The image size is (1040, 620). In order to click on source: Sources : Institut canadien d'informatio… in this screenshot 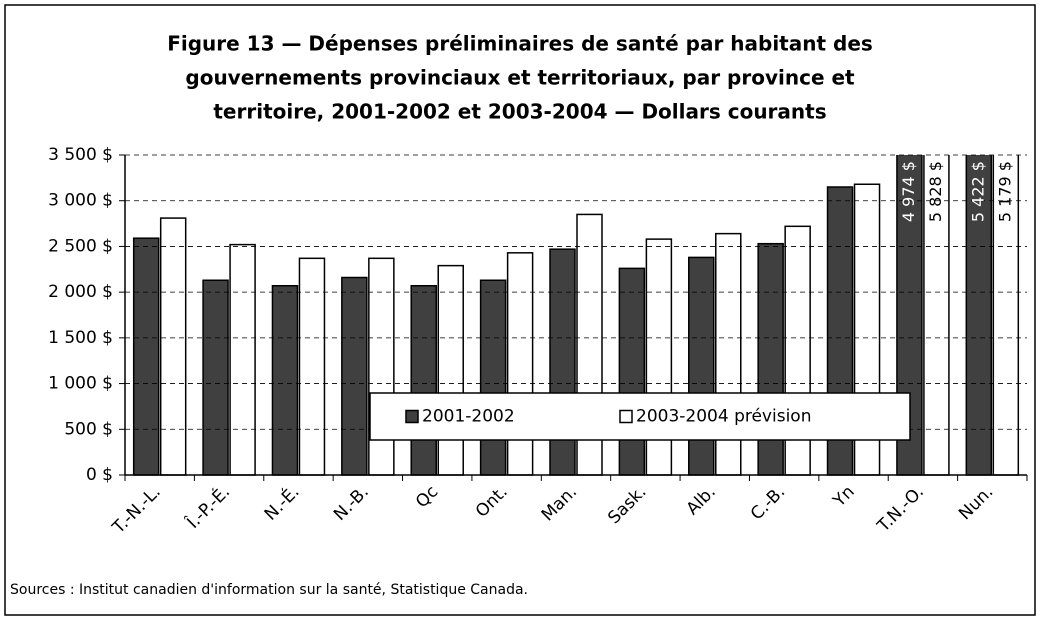, I will do `click(269, 590)`.